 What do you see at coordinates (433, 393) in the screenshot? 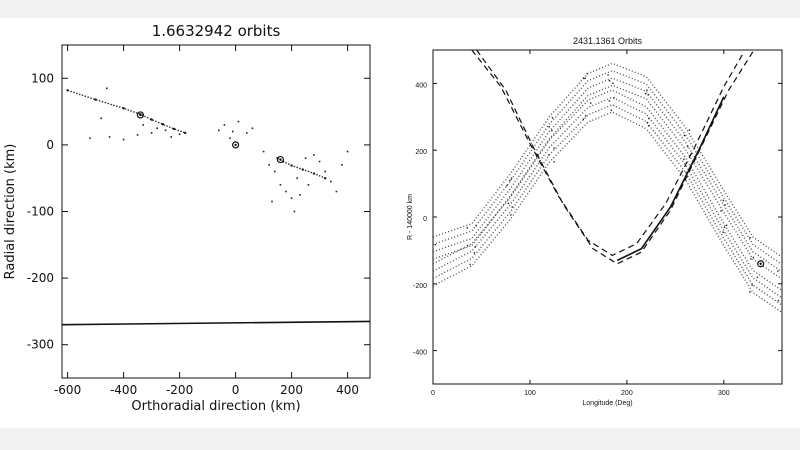
I see `x-tick-label: 0` at bounding box center [433, 393].